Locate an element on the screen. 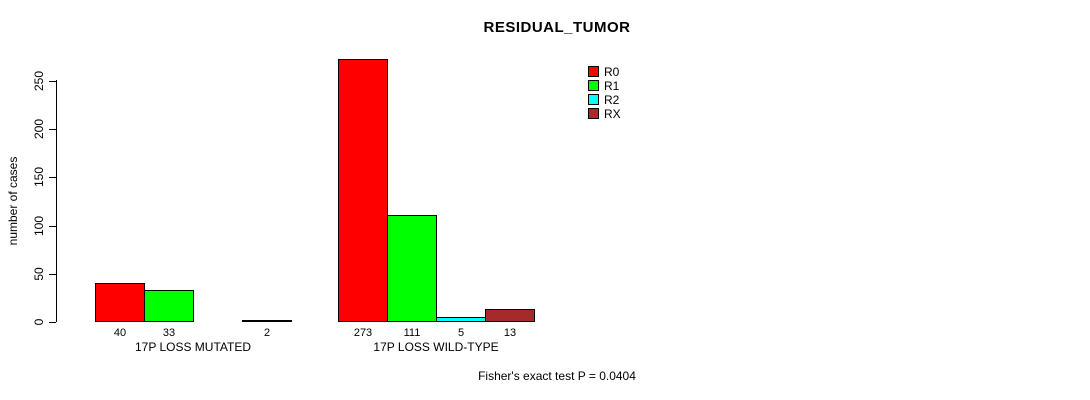 The image size is (1090, 400). bar-value-r2-group2: 5 is located at coordinates (461, 333).